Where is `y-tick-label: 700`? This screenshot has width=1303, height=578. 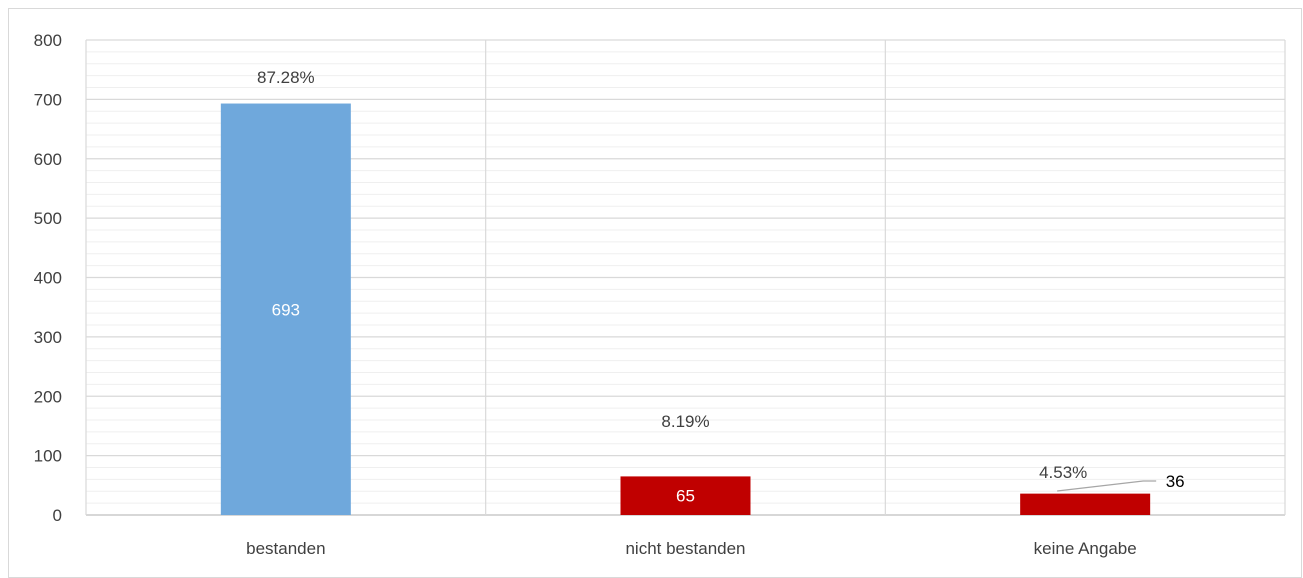 y-tick-label: 700 is located at coordinates (48, 99).